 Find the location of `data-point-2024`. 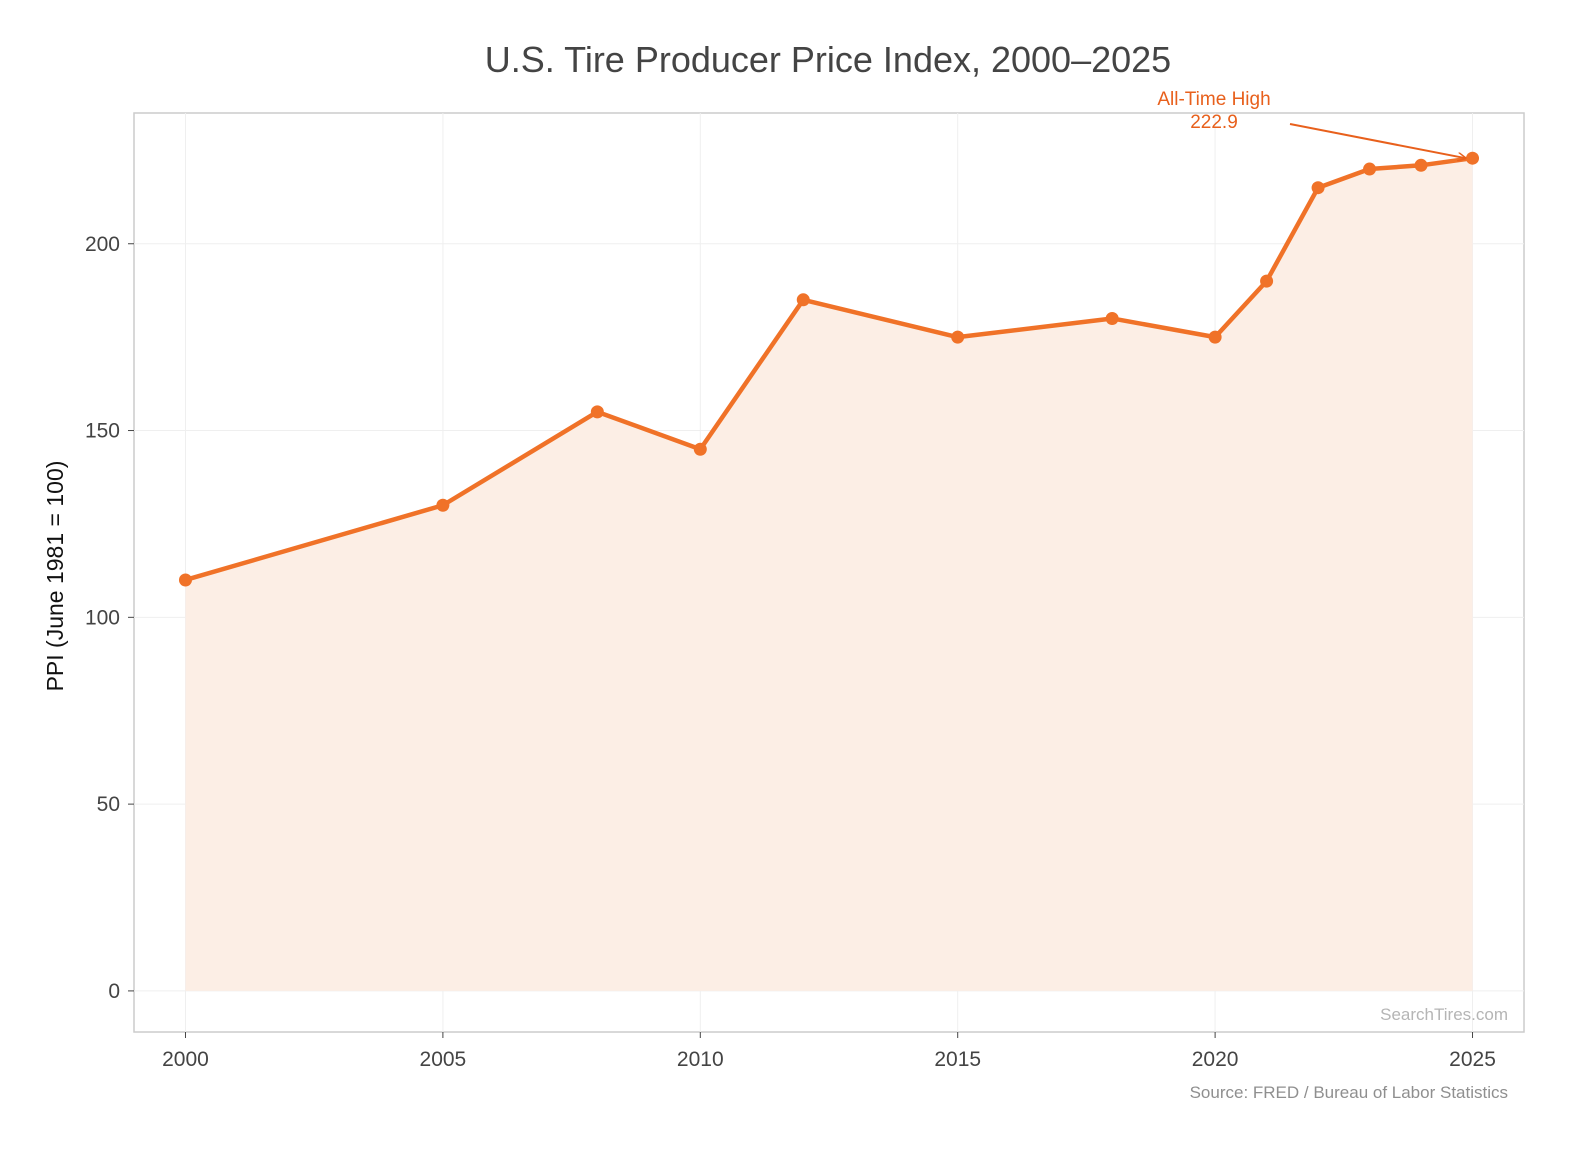

data-point-2024 is located at coordinates (1421, 165).